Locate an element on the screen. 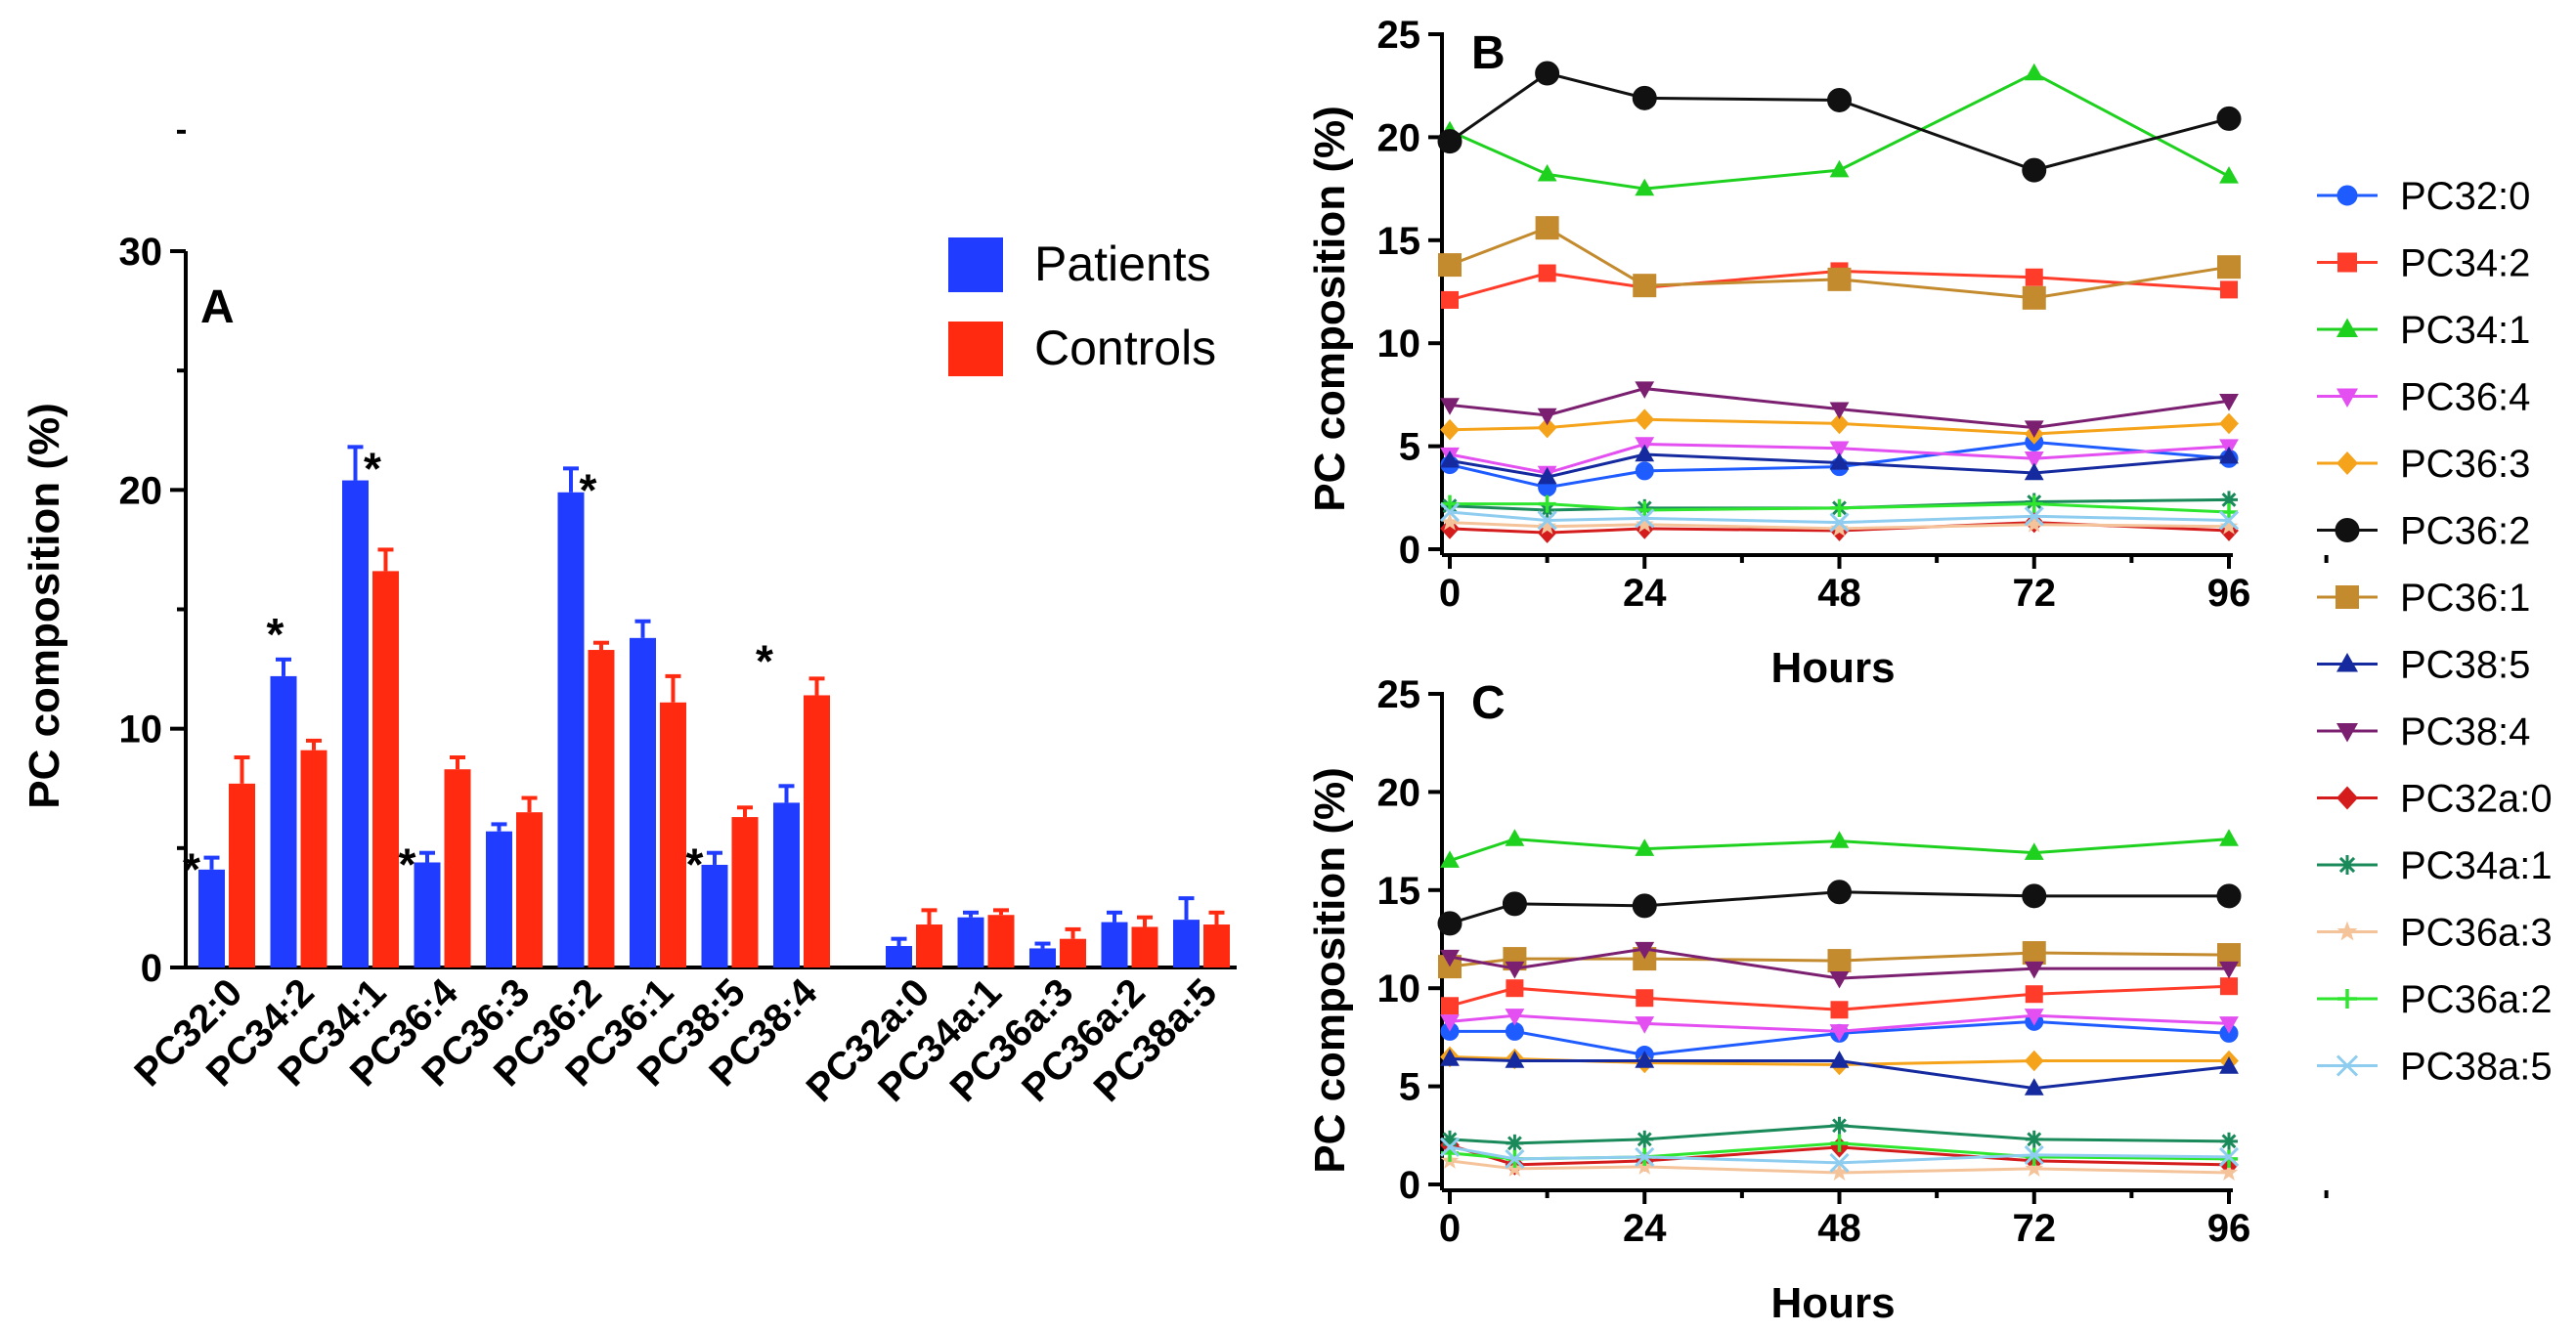 This screenshot has width=2576, height=1332. legend-item-pc36-3: PC36:3 is located at coordinates (2423, 464).